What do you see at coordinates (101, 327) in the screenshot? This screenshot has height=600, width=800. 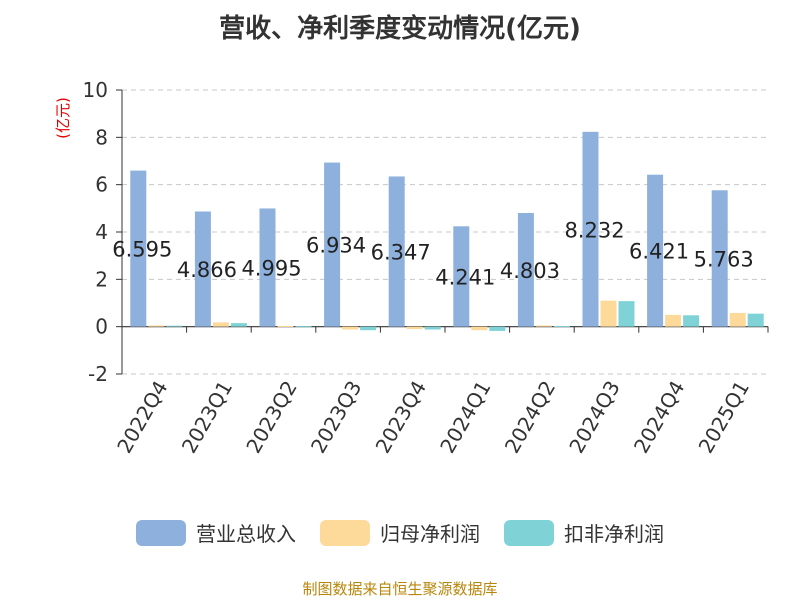 I see `y-tick-label: 0` at bounding box center [101, 327].